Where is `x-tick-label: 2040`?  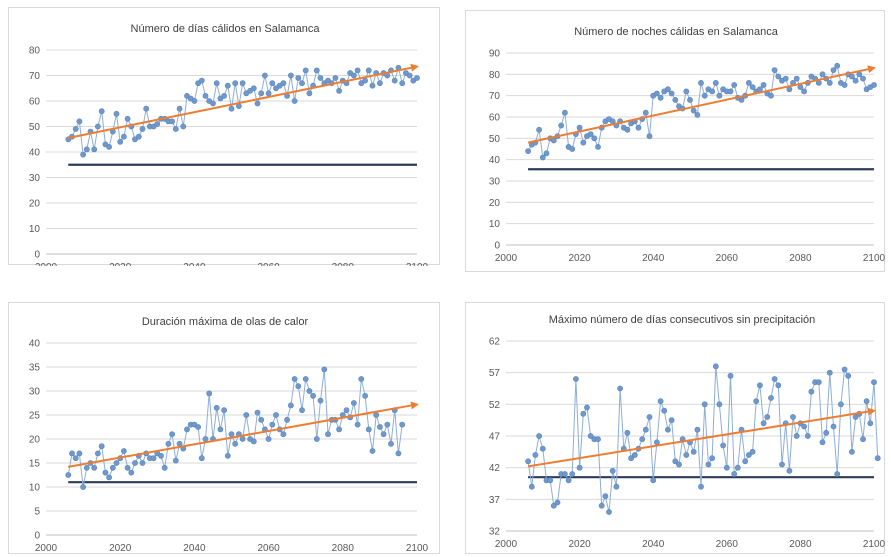
x-tick-label: 2040 is located at coordinates (194, 548).